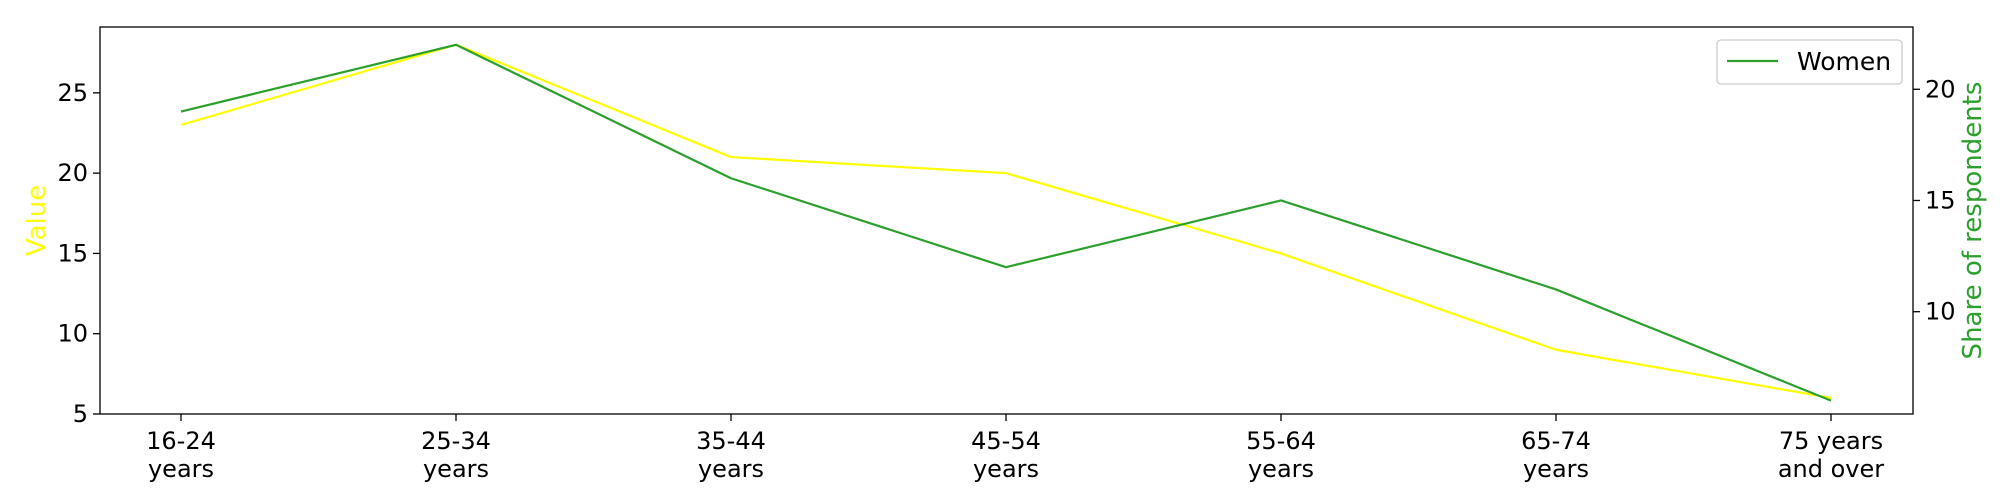  I want to click on x-tick-label: 45-54, so click(1006, 441).